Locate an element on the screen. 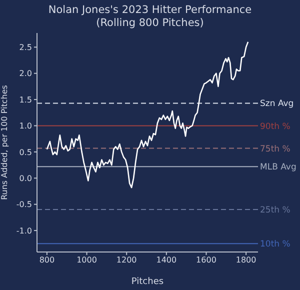 The height and width of the screenshot is (290, 300). y-tick-label: -1.0 is located at coordinates (24, 231).